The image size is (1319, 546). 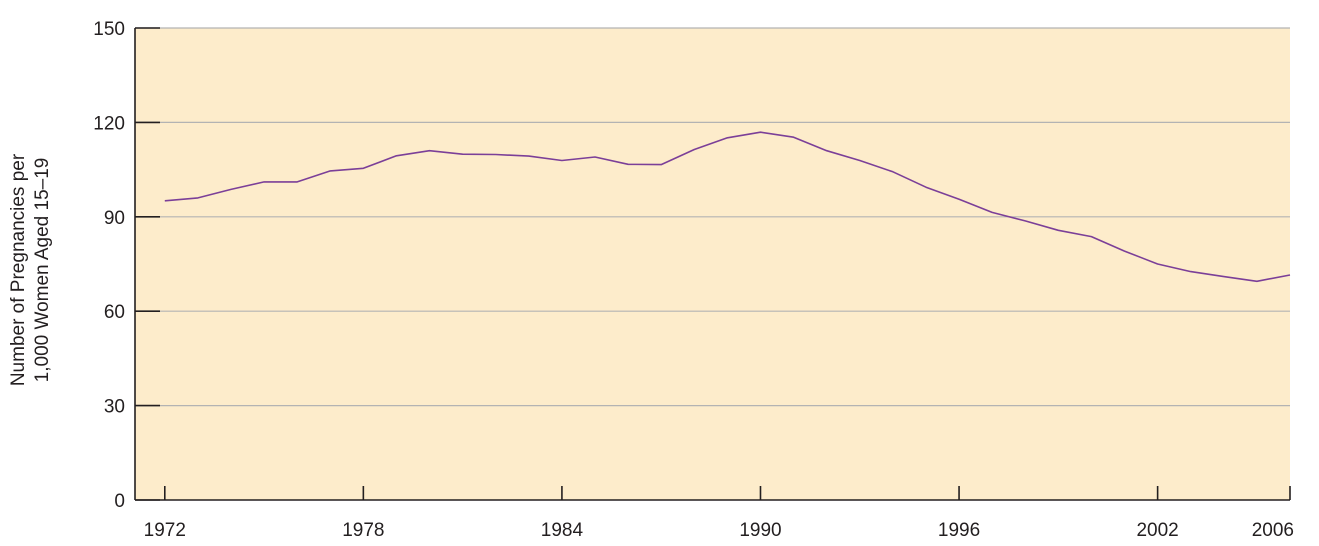 What do you see at coordinates (760, 530) in the screenshot?
I see `x-tick-label-1990: 1990` at bounding box center [760, 530].